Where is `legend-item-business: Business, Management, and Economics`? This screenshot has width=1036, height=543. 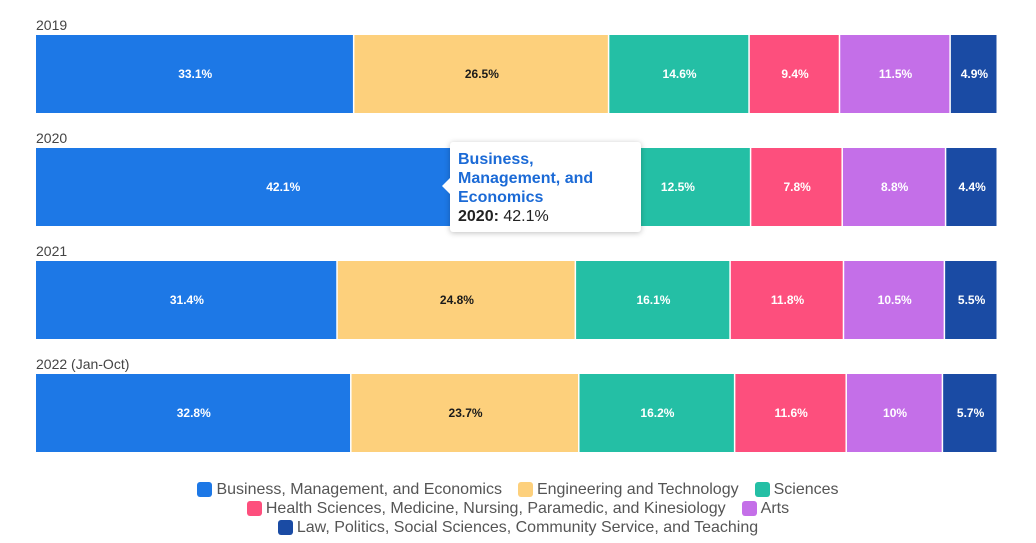 legend-item-business: Business, Management, and Economics is located at coordinates (349, 489).